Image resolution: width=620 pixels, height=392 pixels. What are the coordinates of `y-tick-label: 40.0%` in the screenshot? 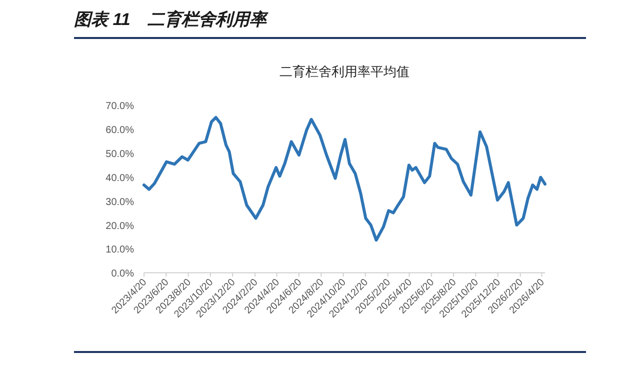 It's located at (120, 178).